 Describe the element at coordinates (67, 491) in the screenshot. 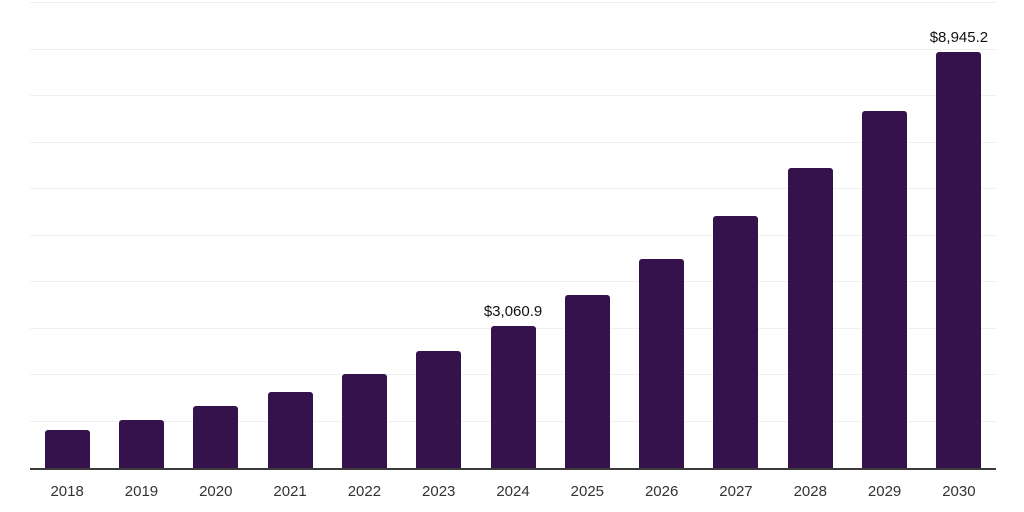

I see `x-tick-label: 2018` at that location.